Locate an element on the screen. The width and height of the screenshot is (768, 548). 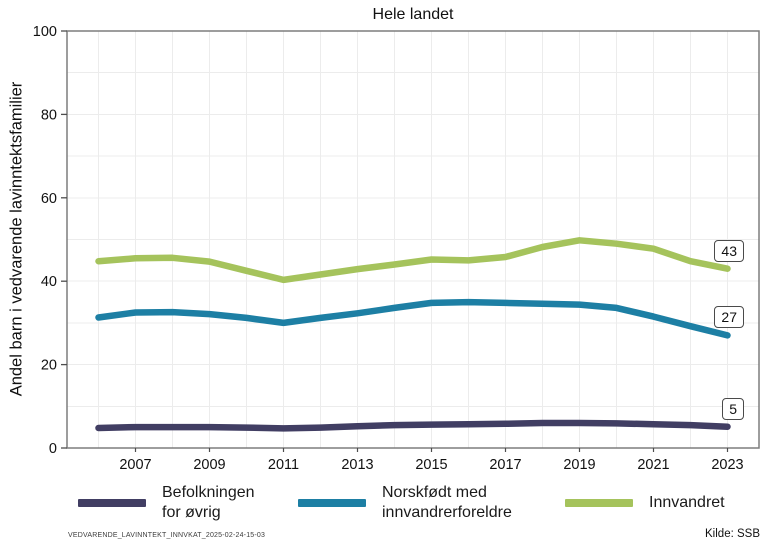
legend-label-norskfodt: Norskfødt med innvandrerforeldre is located at coordinates (447, 502).